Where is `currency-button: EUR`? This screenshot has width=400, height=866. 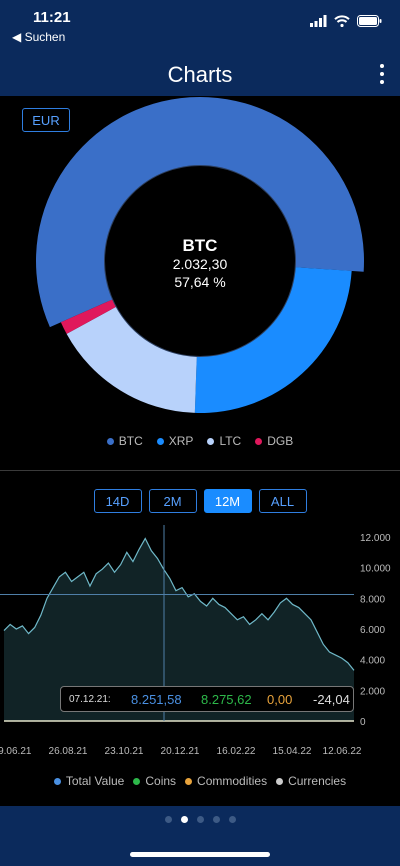 currency-button: EUR is located at coordinates (46, 120).